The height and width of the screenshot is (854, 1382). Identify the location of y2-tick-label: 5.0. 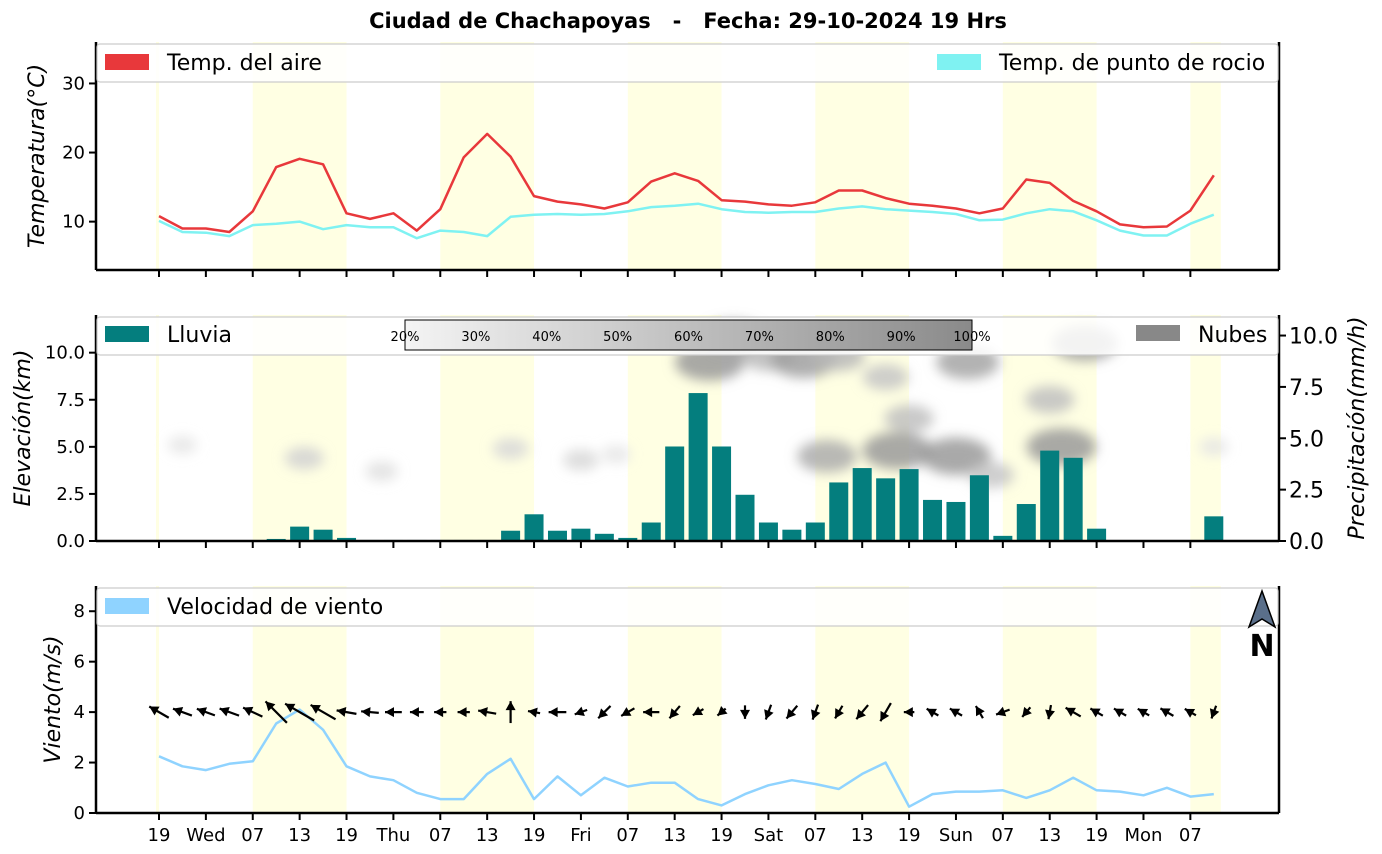
(1306, 439).